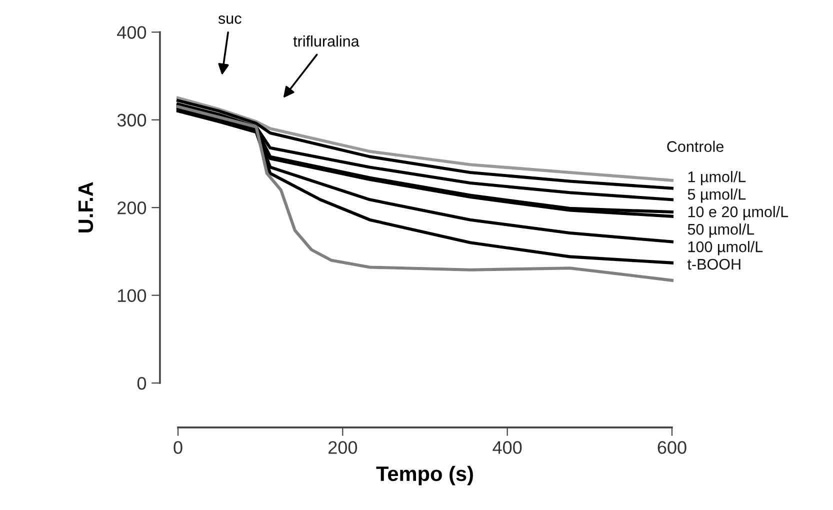 The image size is (833, 510). I want to click on series-label: t-BOOH, so click(713, 264).